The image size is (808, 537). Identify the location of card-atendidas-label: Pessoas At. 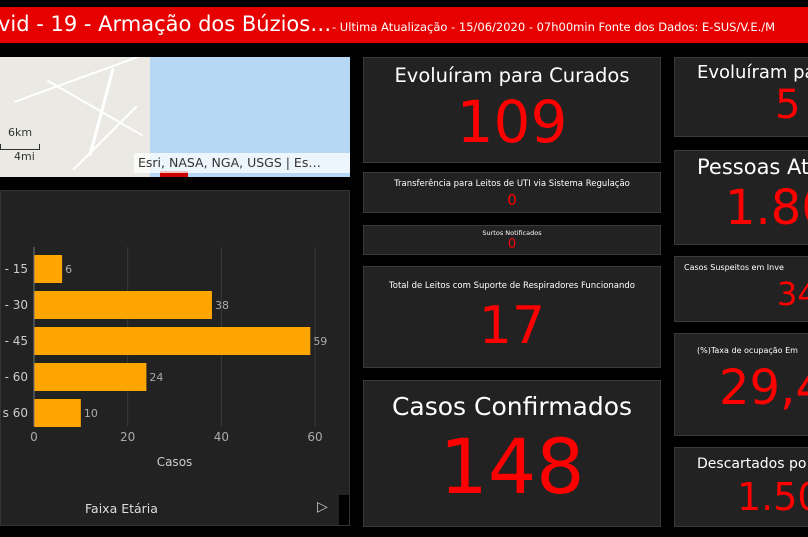
(752, 167).